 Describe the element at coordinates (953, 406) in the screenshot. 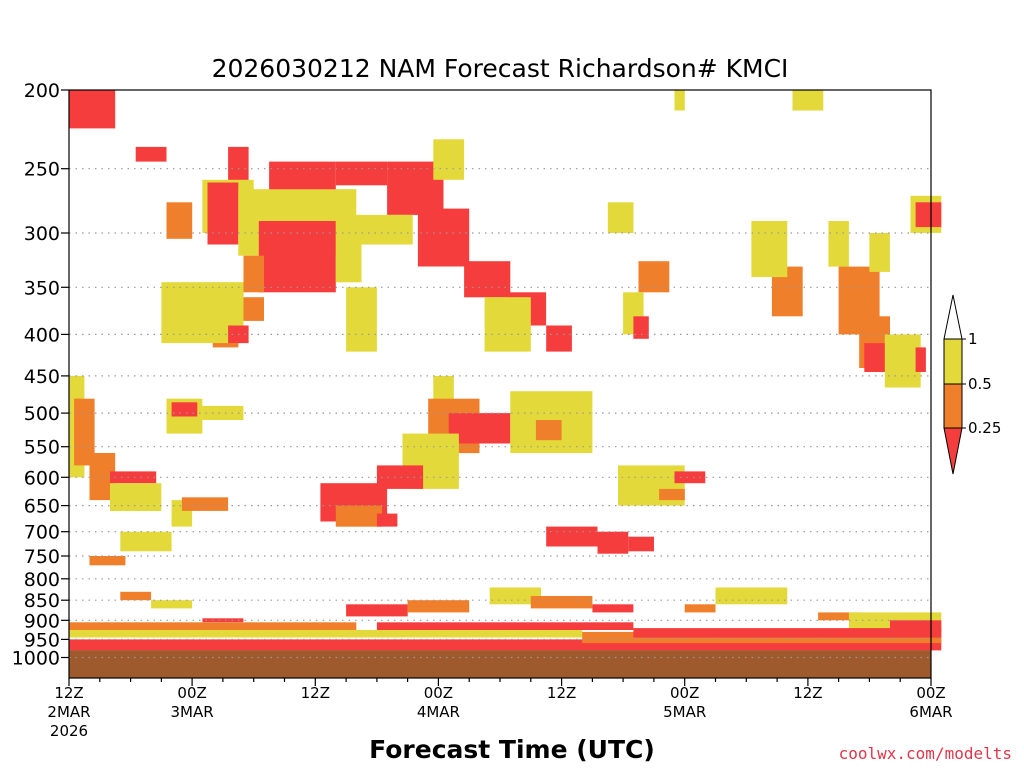

I see `legend-bin-0.25-0.5` at that location.